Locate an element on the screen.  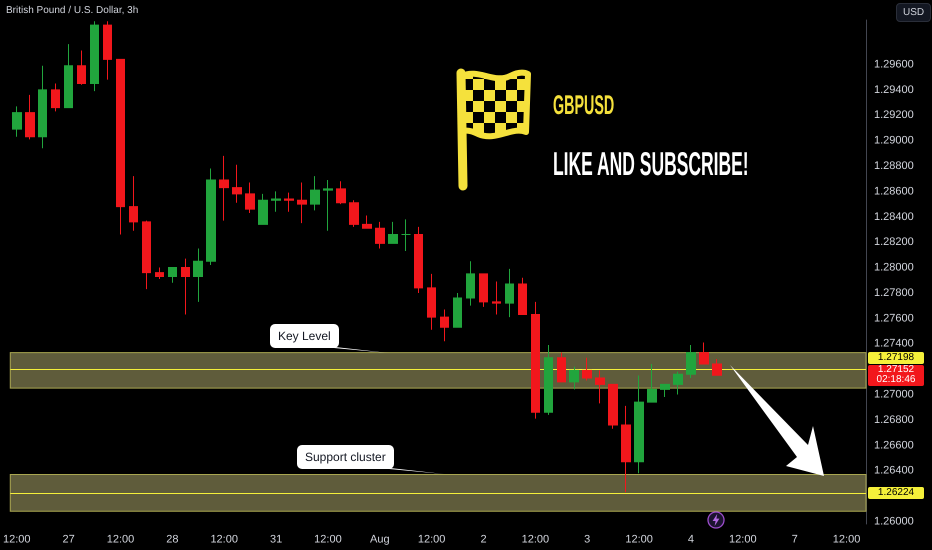
text: GBPUSD is located at coordinates (583, 105).